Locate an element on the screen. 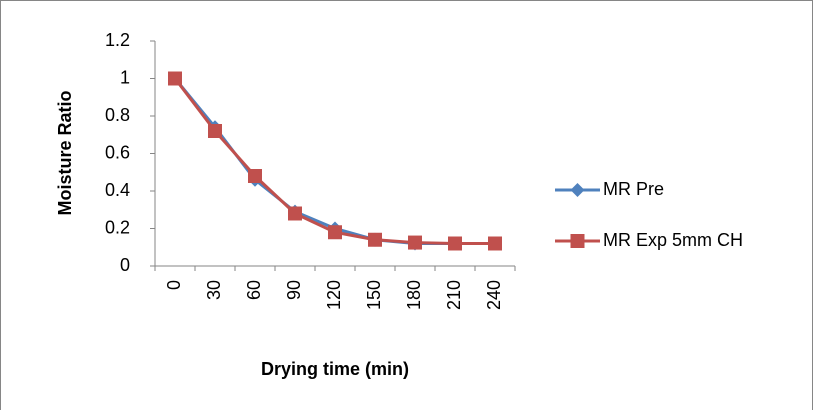 This screenshot has width=814, height=410. y-tick-label: 1.2 is located at coordinates (117, 40).